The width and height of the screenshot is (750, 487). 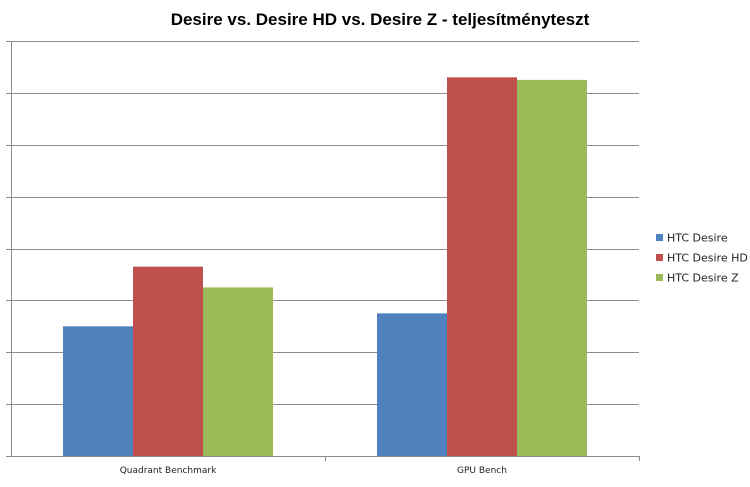 What do you see at coordinates (168, 471) in the screenshot?
I see `x-tick-label: Quadrant Benchmark` at bounding box center [168, 471].